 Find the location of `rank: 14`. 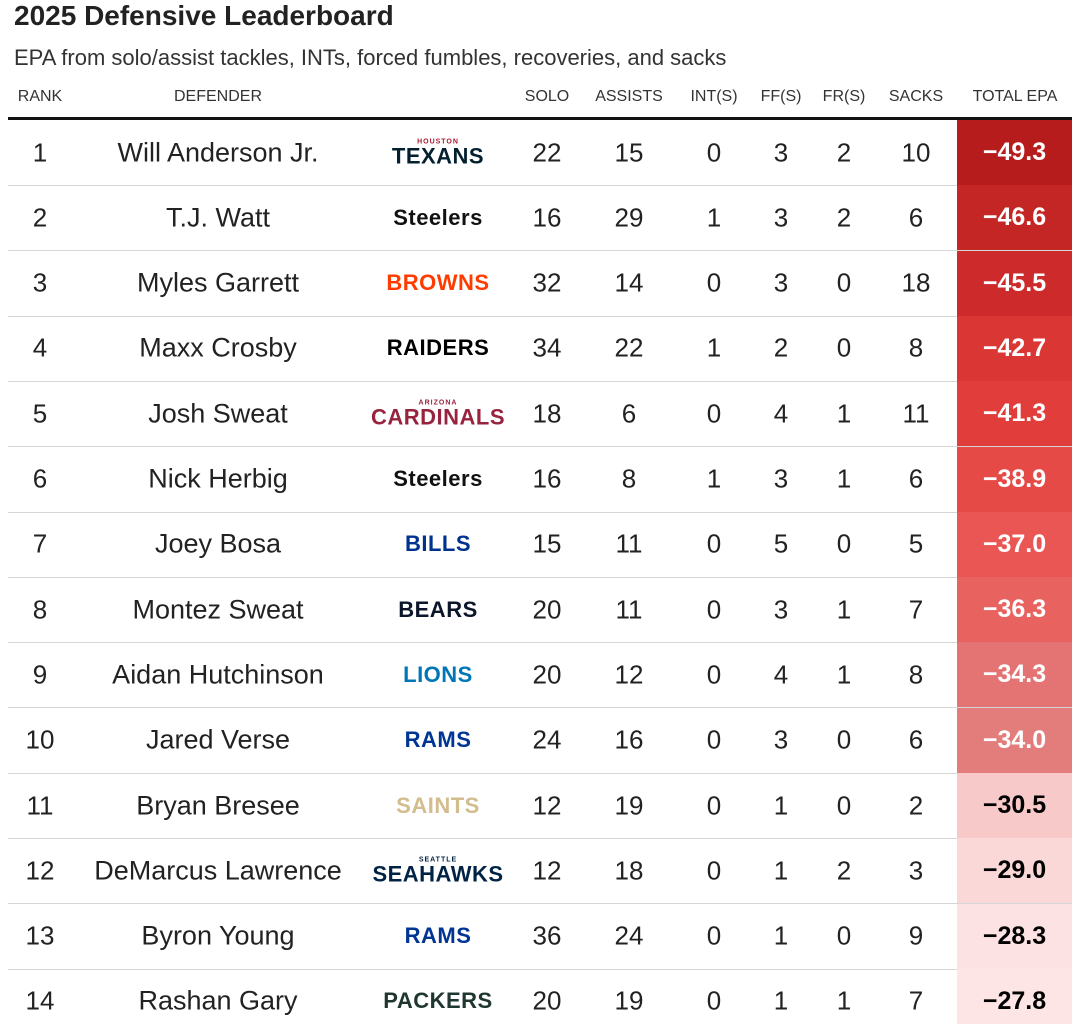

rank: 14 is located at coordinates (40, 1000).